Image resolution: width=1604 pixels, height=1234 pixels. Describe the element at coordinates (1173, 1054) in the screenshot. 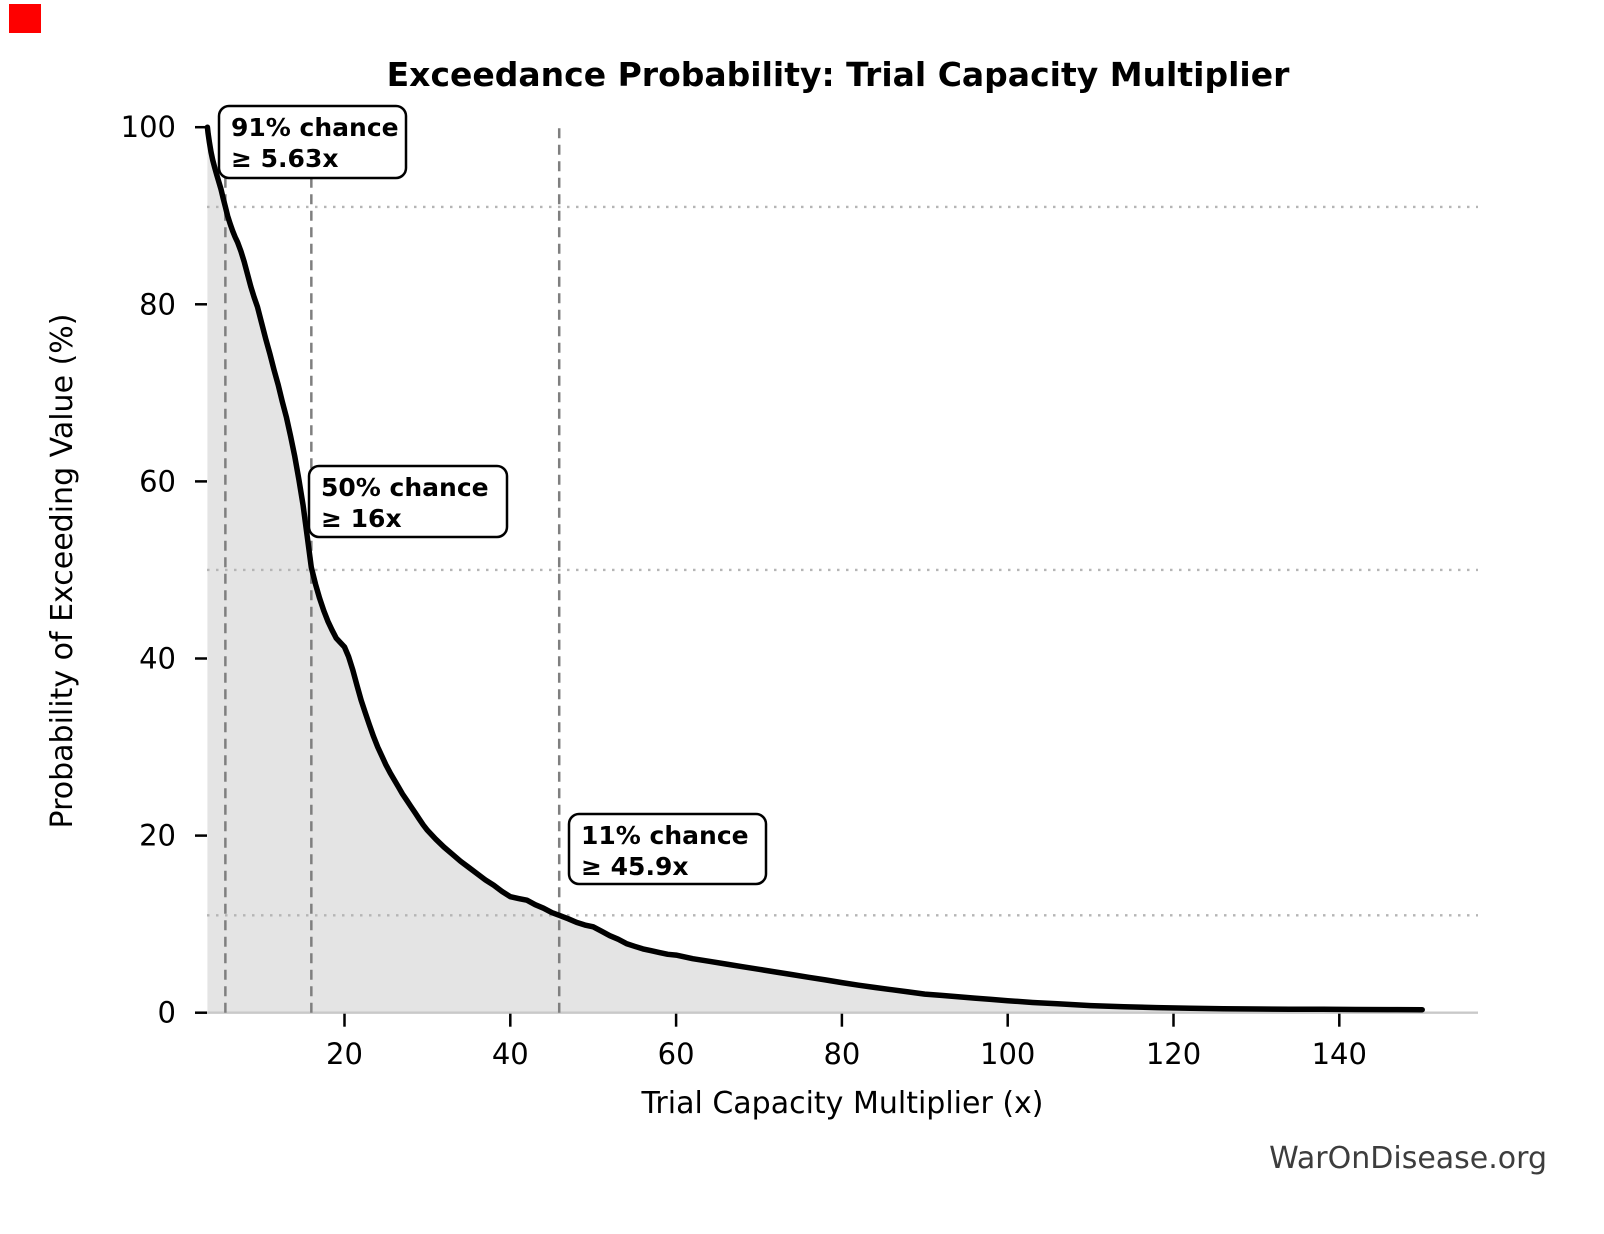

I see `x-tick-label-120: 120` at that location.